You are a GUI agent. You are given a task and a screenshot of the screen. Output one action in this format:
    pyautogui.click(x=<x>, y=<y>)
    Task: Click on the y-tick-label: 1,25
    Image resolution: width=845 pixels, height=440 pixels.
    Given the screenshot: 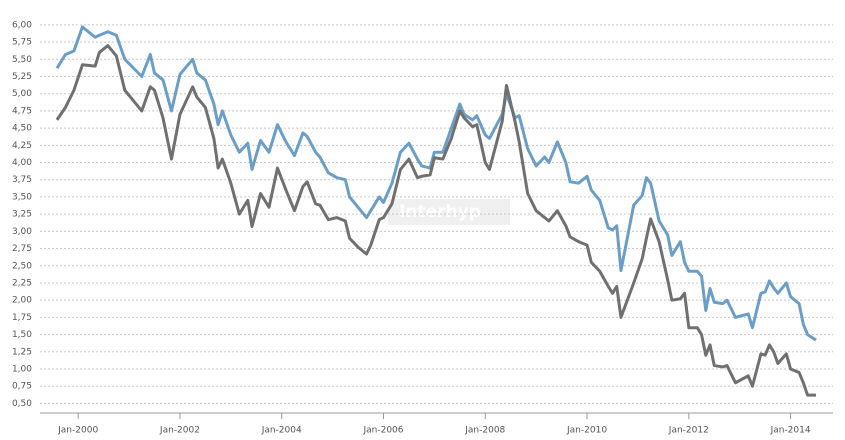 What is the action you would take?
    pyautogui.click(x=22, y=352)
    